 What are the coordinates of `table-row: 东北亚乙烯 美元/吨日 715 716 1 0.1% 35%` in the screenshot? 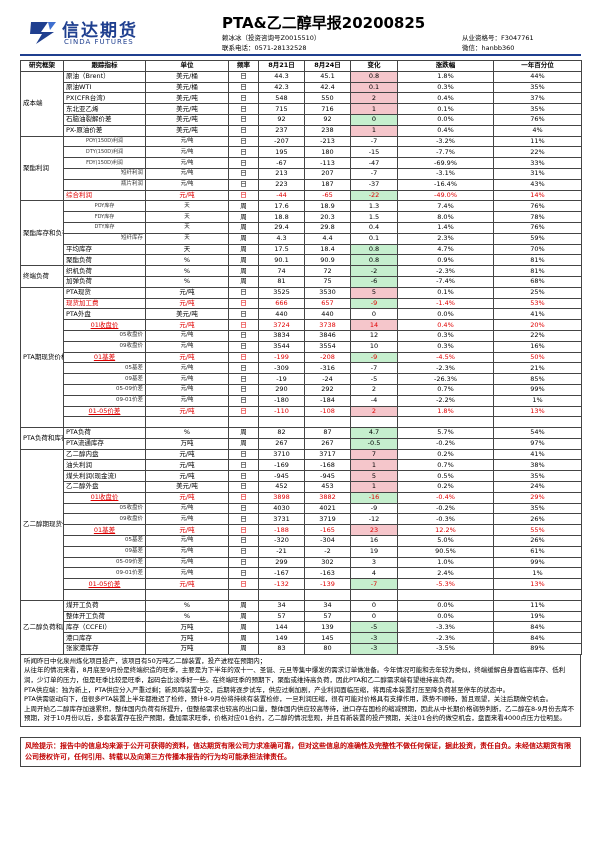 It's located at (301, 109).